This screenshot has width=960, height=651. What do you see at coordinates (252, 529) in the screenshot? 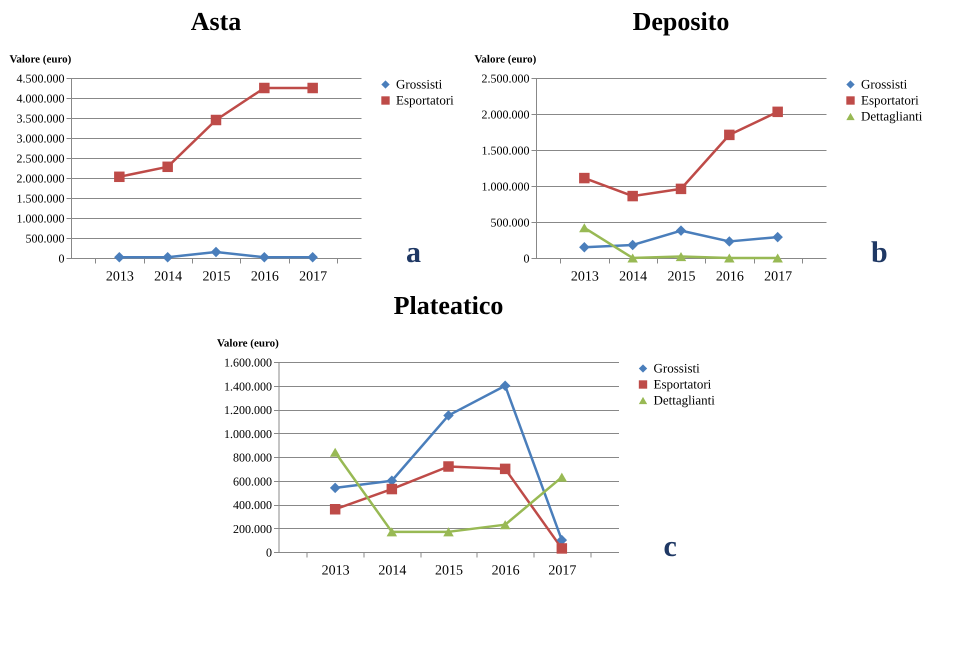
I see `y-tick-label: 200.000` at bounding box center [252, 529].